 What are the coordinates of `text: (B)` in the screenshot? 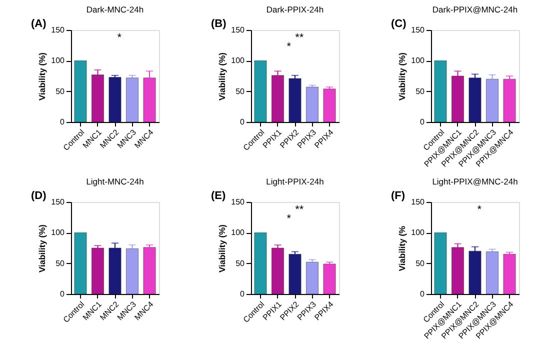 It's located at (219, 24).